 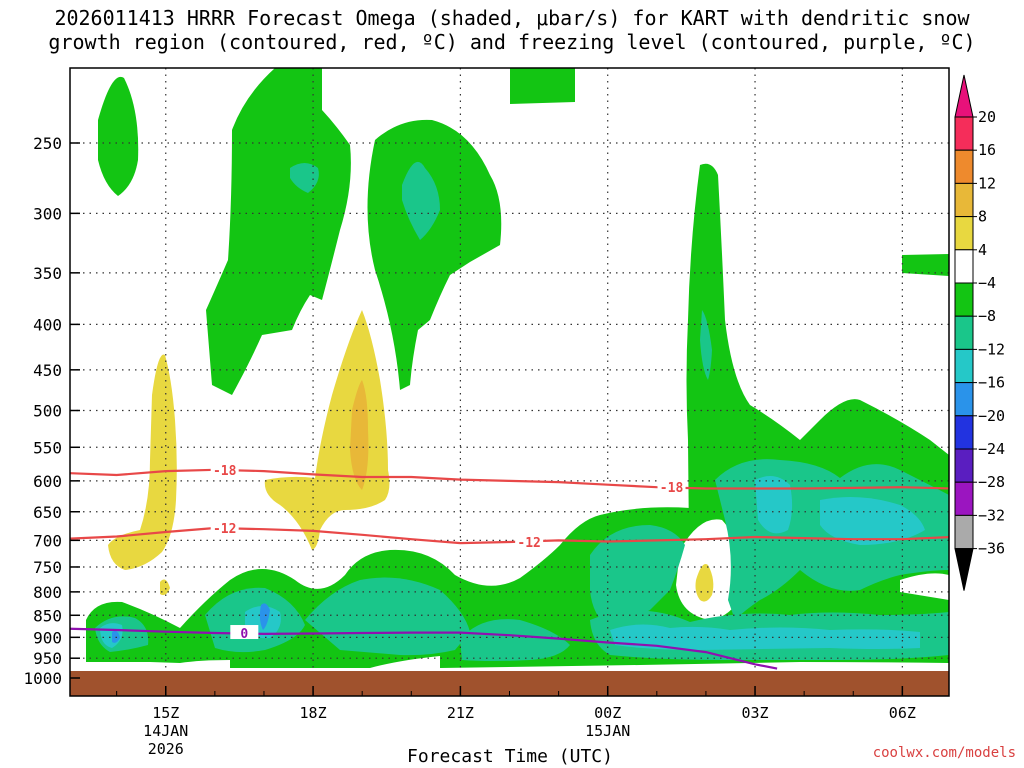 I want to click on colorbar-label: 16, so click(x=987, y=150).